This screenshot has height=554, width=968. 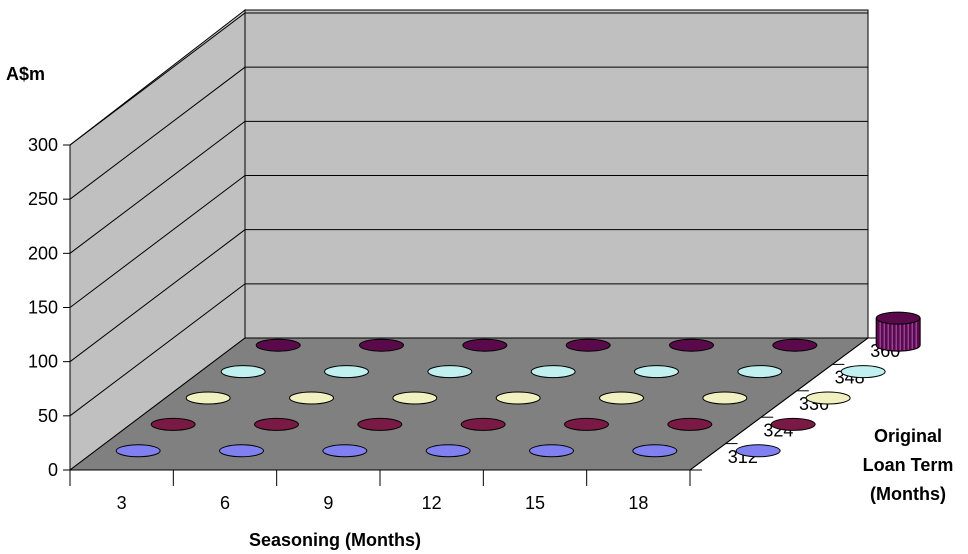 What do you see at coordinates (898, 318) in the screenshot?
I see `cylinder-top` at bounding box center [898, 318].